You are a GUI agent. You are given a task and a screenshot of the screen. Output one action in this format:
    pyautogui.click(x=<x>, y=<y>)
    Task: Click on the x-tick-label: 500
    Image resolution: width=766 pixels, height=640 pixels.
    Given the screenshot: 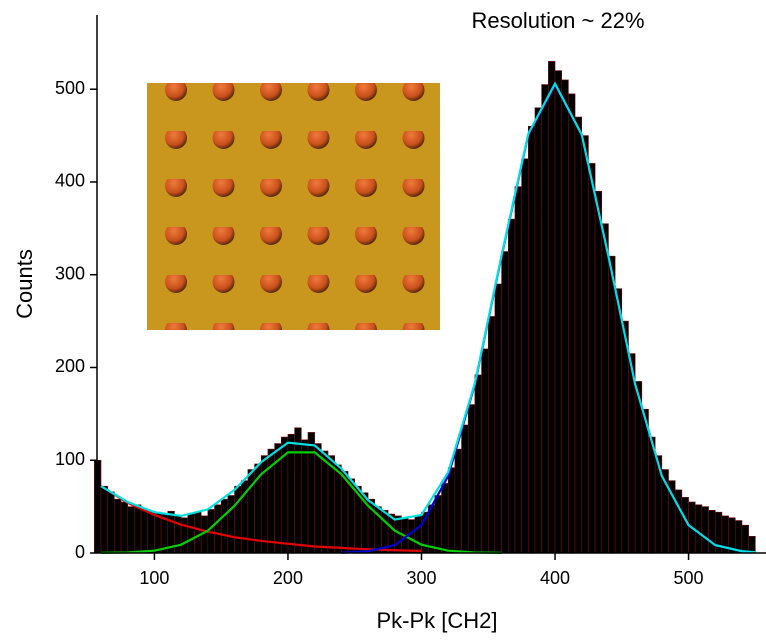 What is the action you would take?
    pyautogui.click(x=689, y=578)
    